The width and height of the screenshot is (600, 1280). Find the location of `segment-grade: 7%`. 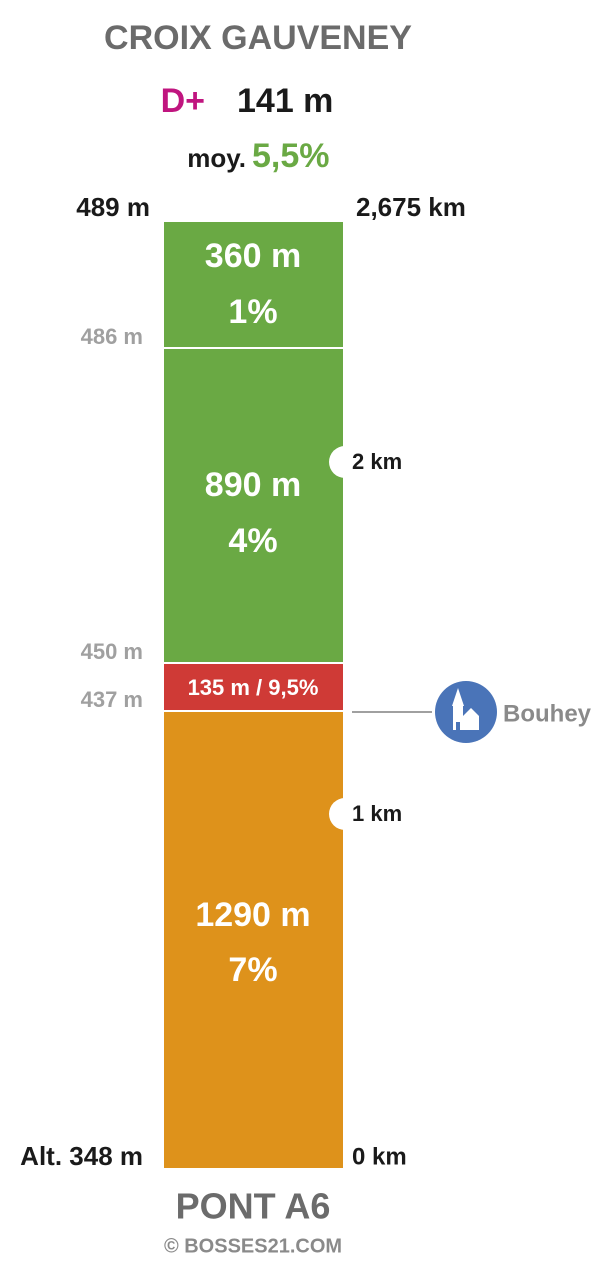

segment-grade: 7% is located at coordinates (252, 970).